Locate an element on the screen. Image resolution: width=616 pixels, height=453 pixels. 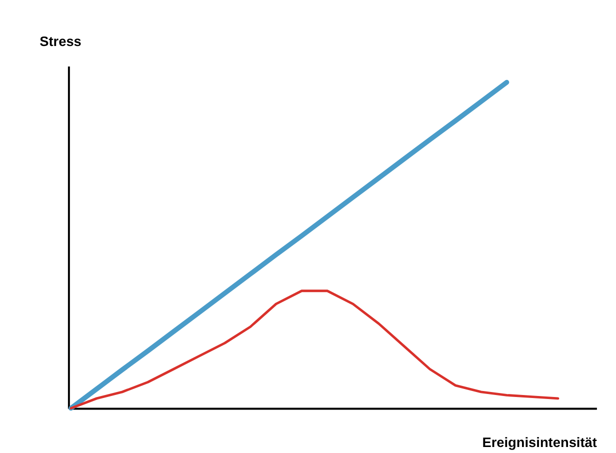
y-axis-title: Stress is located at coordinates (61, 41).